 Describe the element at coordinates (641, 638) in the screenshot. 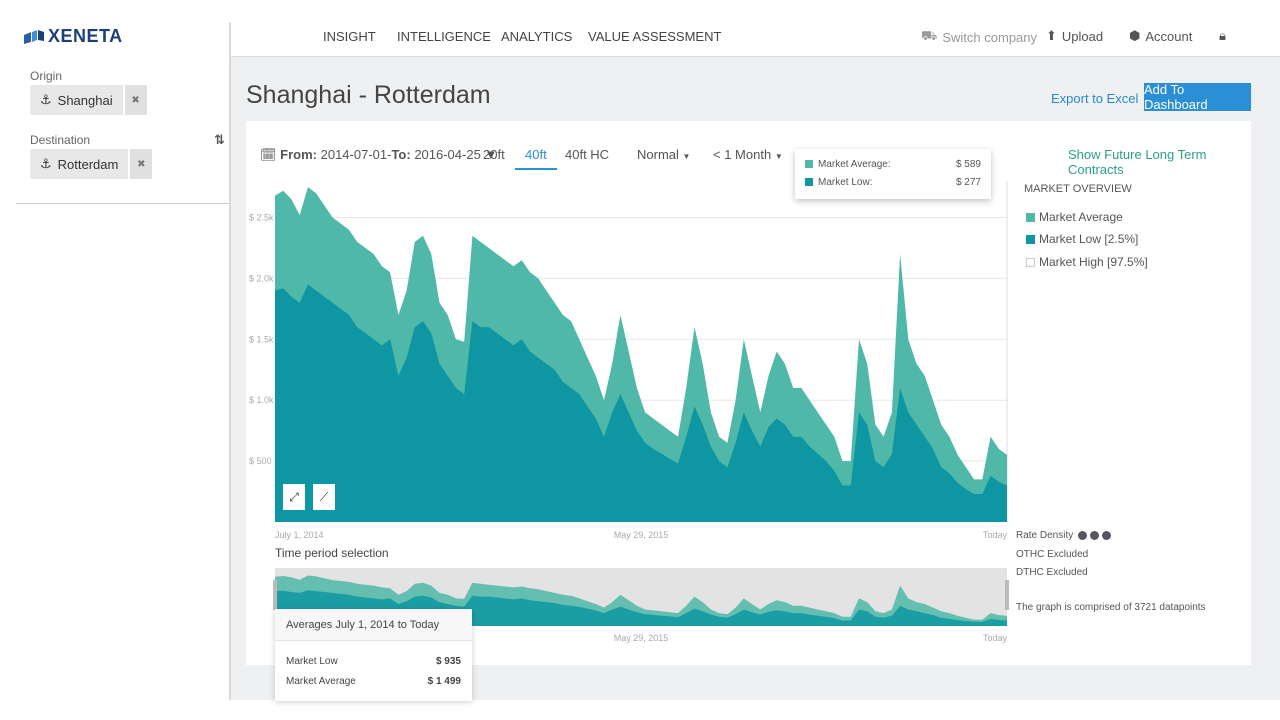

I see `navigator-x-label: May 29, 2015` at that location.